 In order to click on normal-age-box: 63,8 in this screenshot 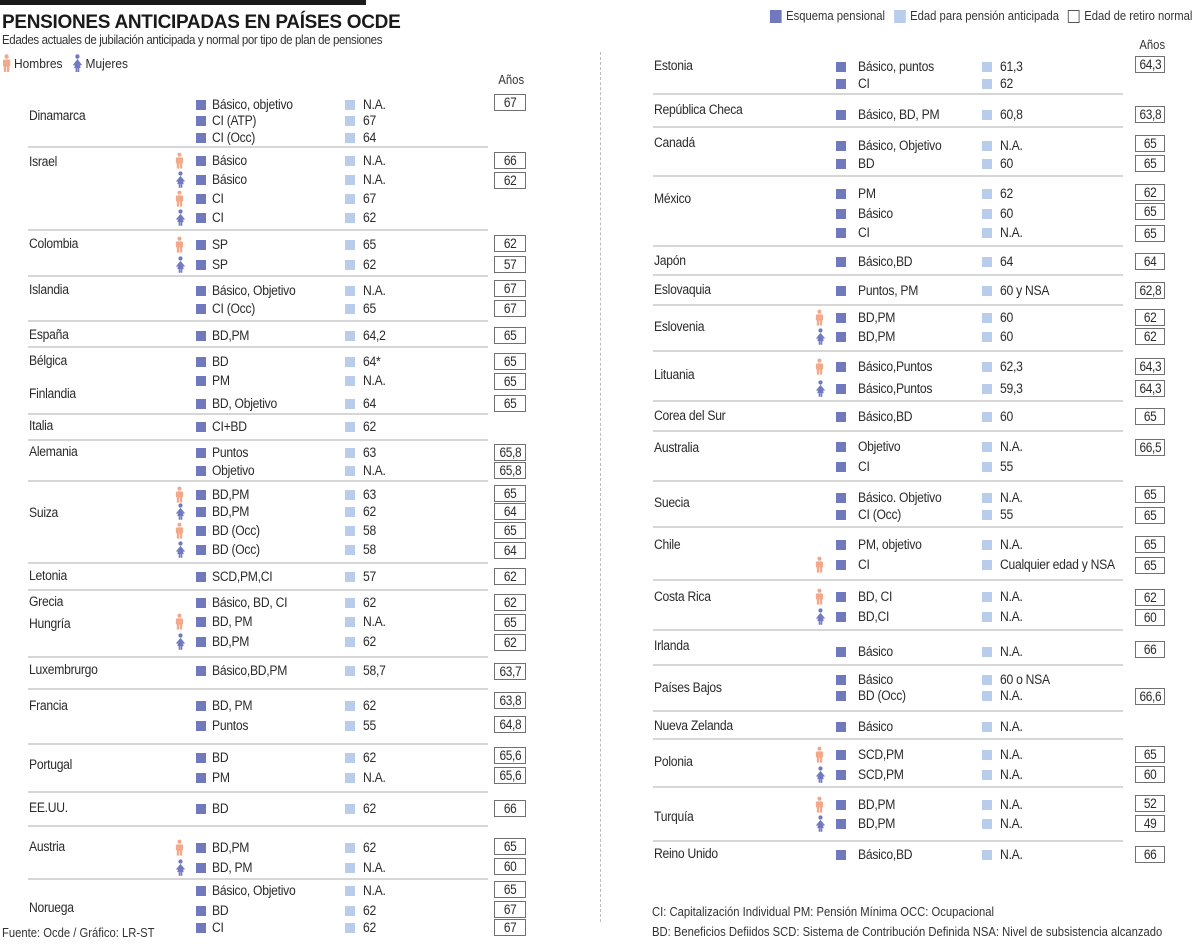, I will do `click(510, 700)`.